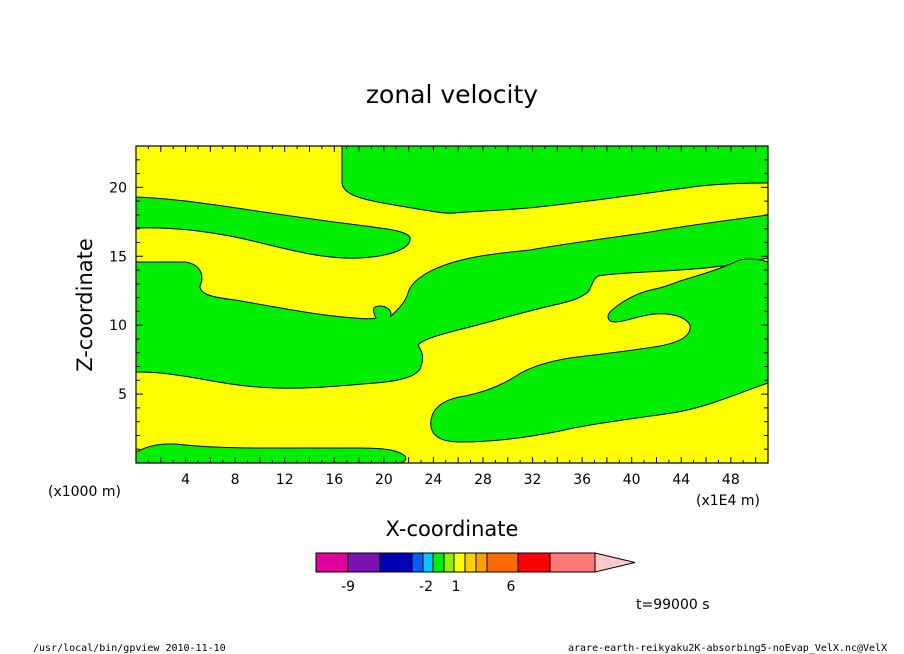  What do you see at coordinates (452, 94) in the screenshot?
I see `chart-title: zonal velocity` at bounding box center [452, 94].